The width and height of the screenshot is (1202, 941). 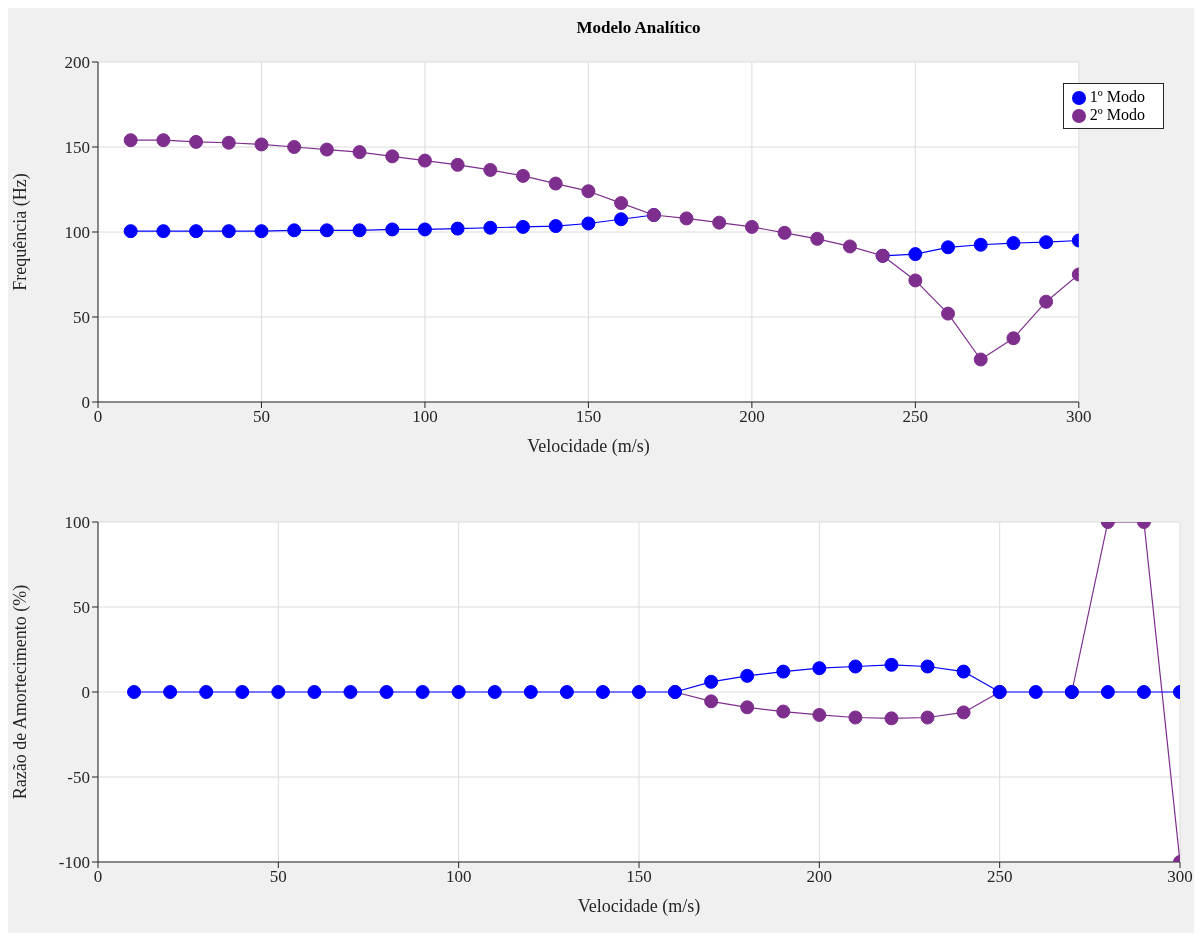 I want to click on y-tick-label: 200, so click(x=77, y=63).